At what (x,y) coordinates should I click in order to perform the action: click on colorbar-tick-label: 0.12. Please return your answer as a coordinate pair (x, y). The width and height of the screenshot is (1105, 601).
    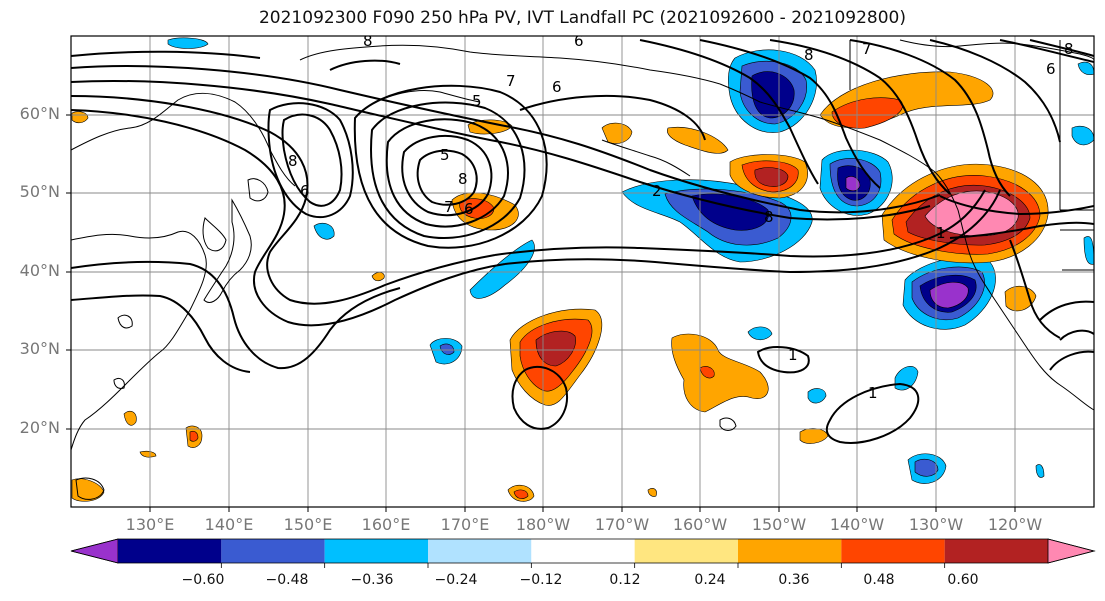
    Looking at the image, I should click on (625, 580).